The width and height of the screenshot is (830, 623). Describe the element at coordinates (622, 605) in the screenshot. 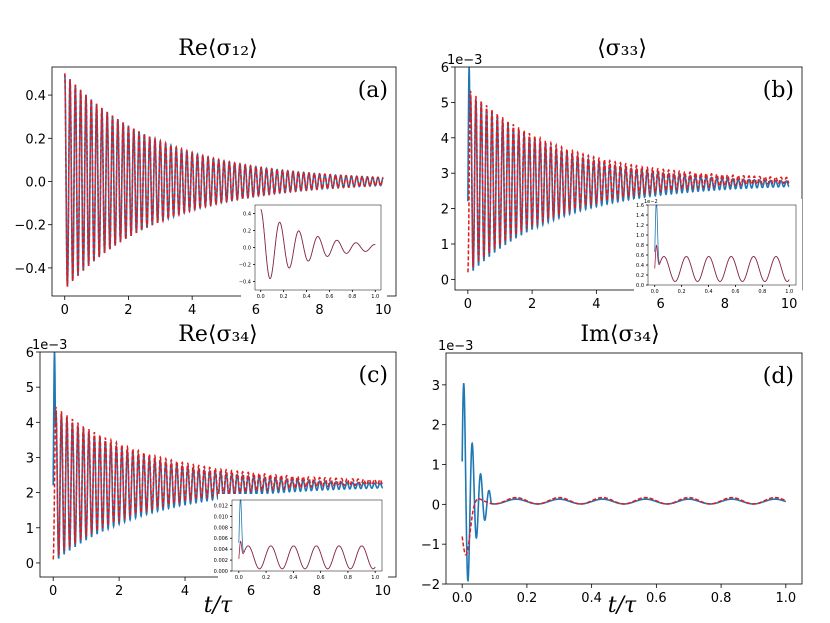

I see `x-axis-label-d: t/τ` at that location.